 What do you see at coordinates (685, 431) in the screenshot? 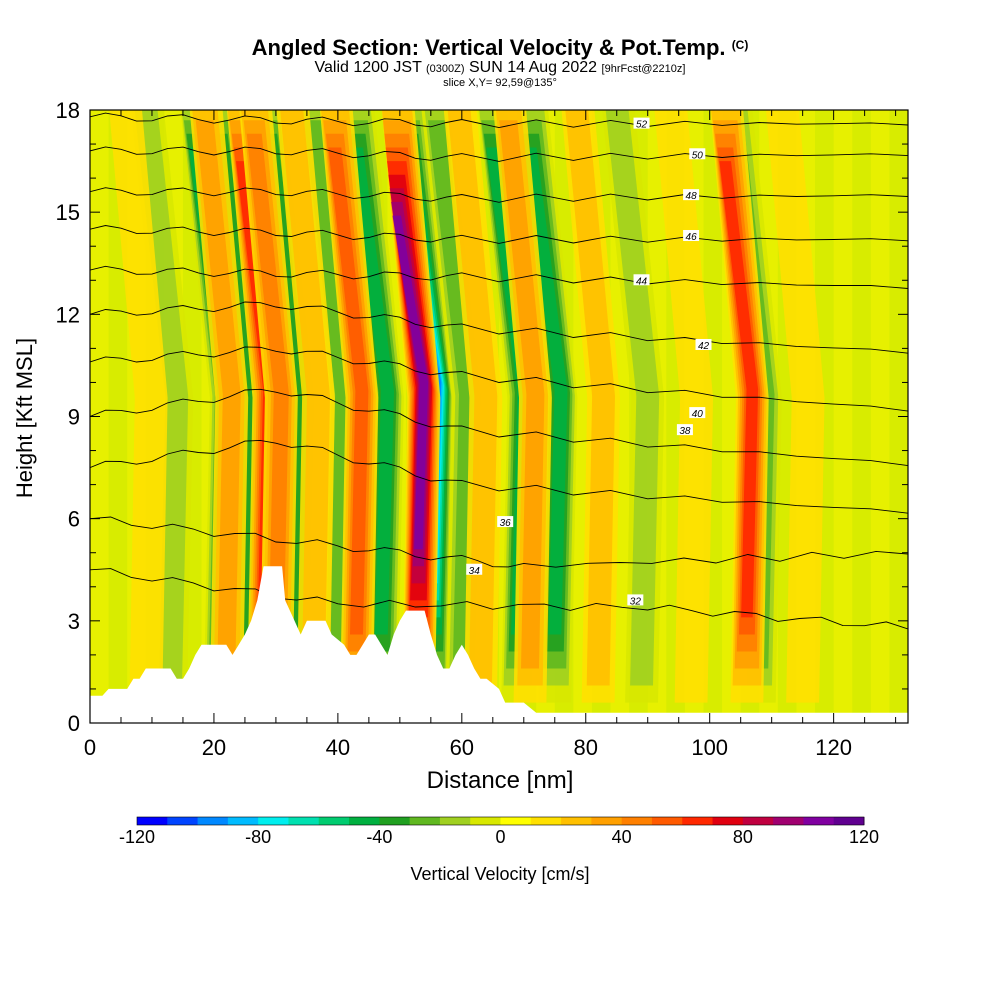
I see `contour-label: 38` at bounding box center [685, 431].